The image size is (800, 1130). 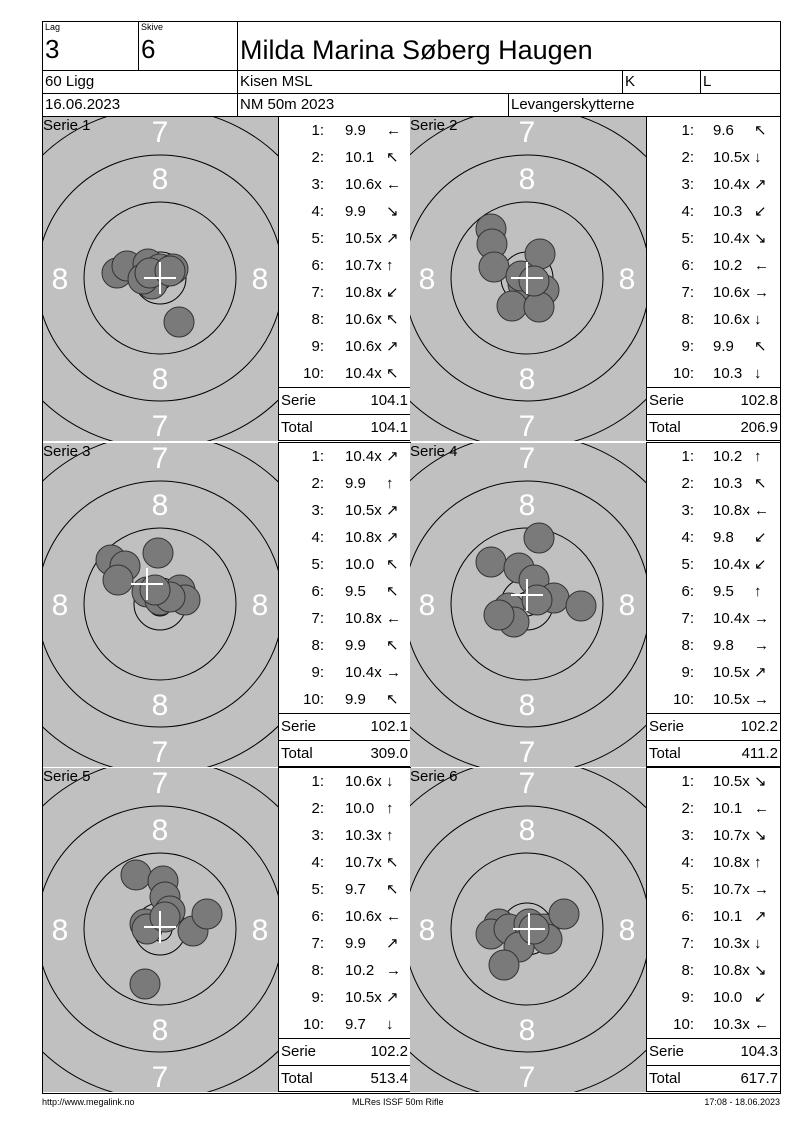 What do you see at coordinates (299, 726) in the screenshot?
I see `serie-label: Serie` at bounding box center [299, 726].